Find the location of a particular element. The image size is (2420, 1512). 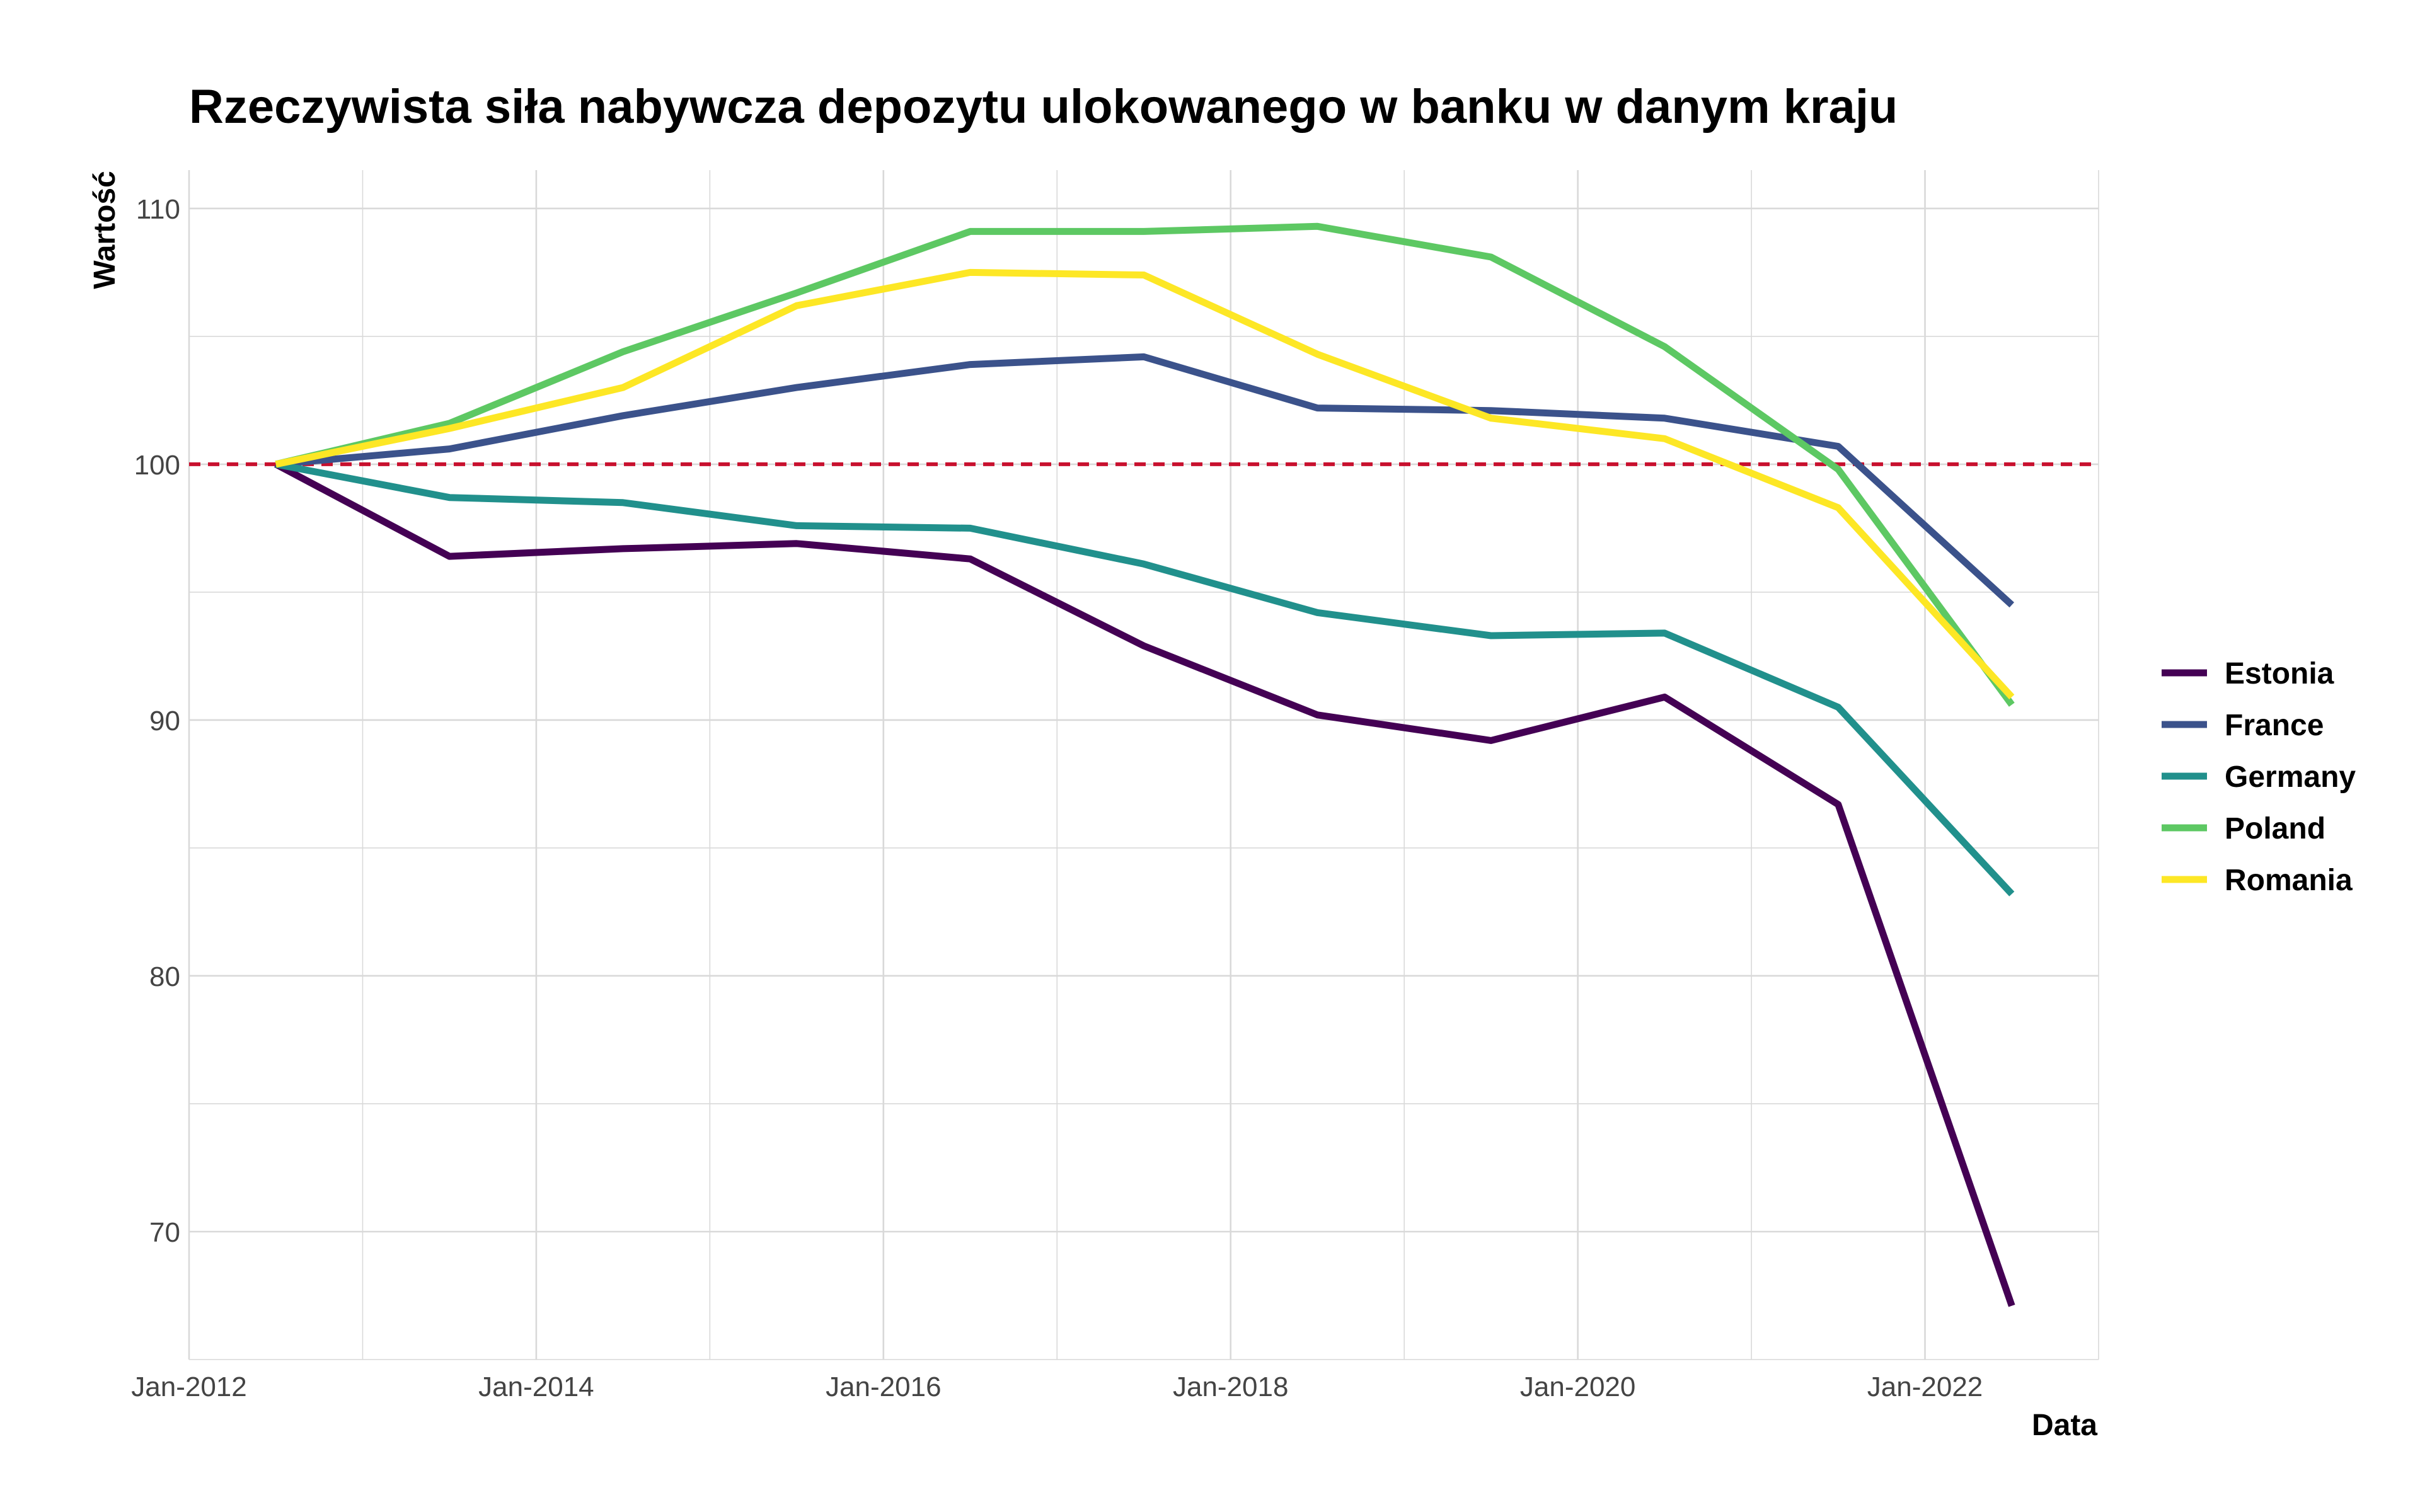

legend-label-germany: Germany is located at coordinates (2291, 777).